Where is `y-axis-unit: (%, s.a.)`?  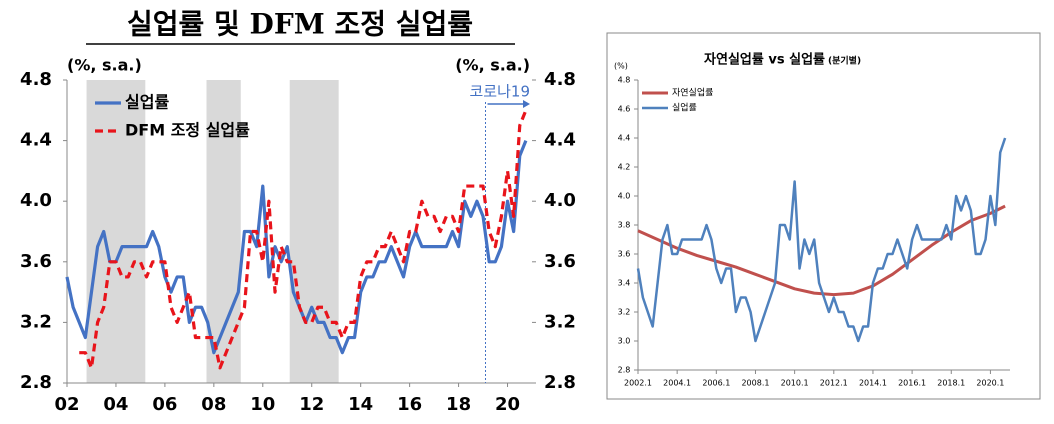
y-axis-unit: (%, s.a.) is located at coordinates (104, 65).